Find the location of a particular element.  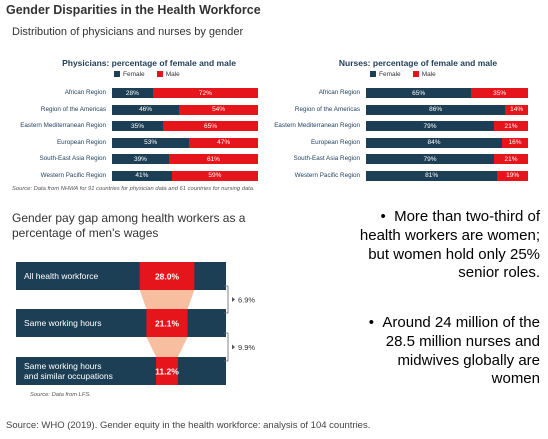

data-label: 59% is located at coordinates (215, 175).